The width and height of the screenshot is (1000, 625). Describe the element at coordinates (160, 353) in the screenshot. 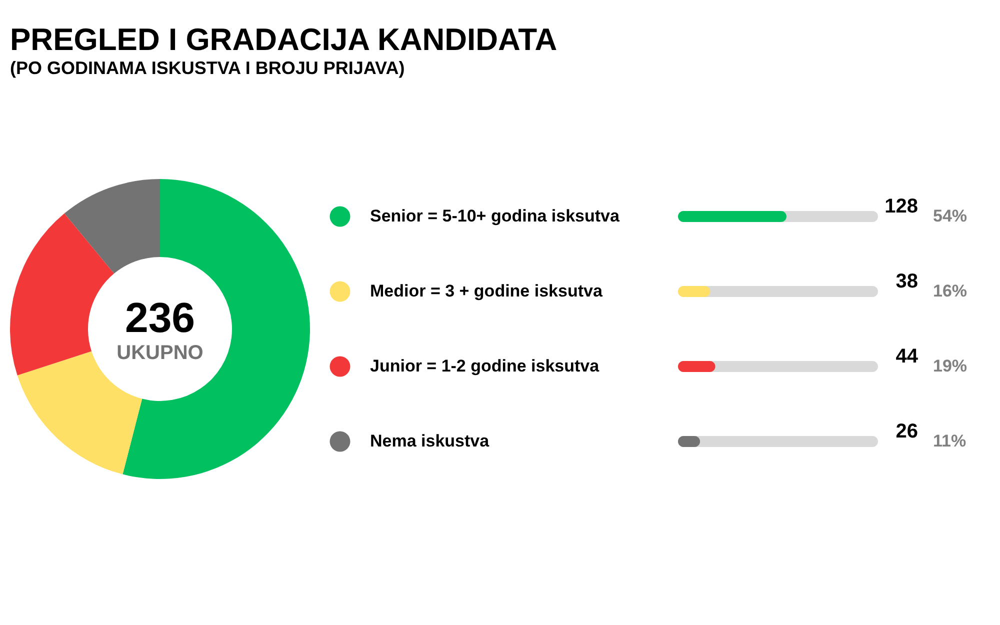

I see `text: UKUPNO` at that location.